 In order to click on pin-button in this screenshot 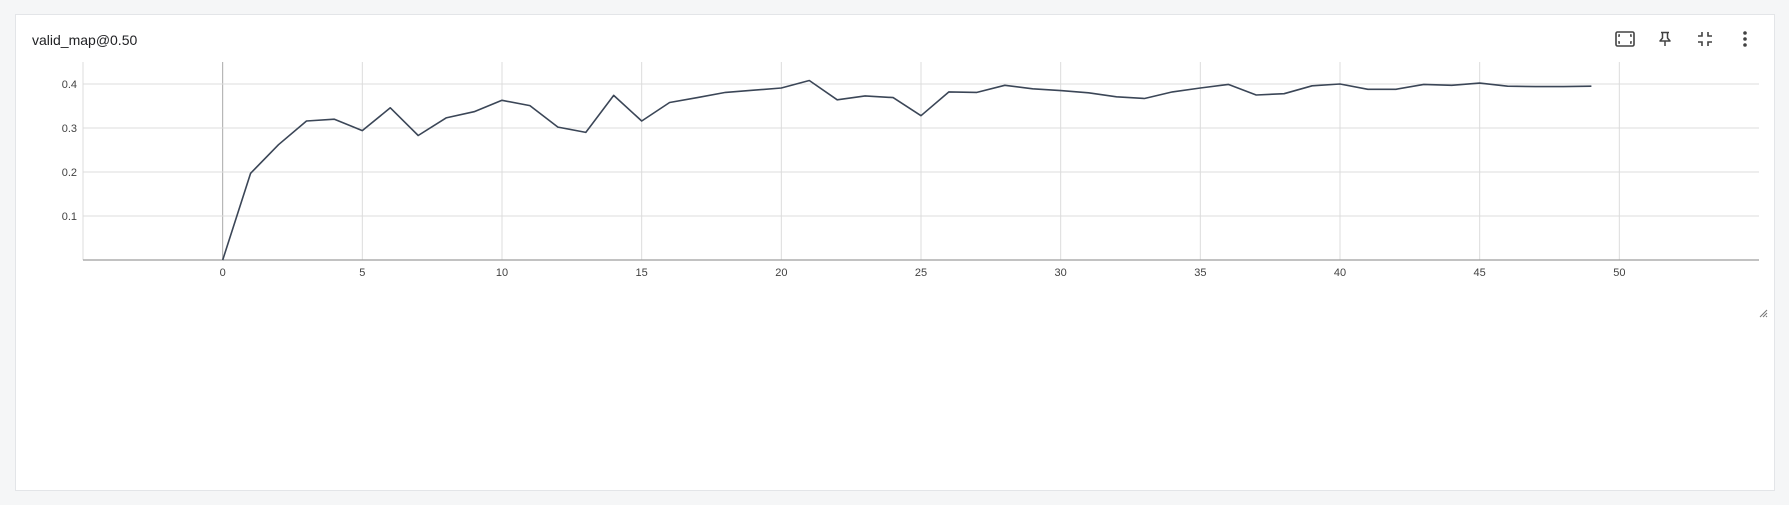, I will do `click(1665, 39)`.